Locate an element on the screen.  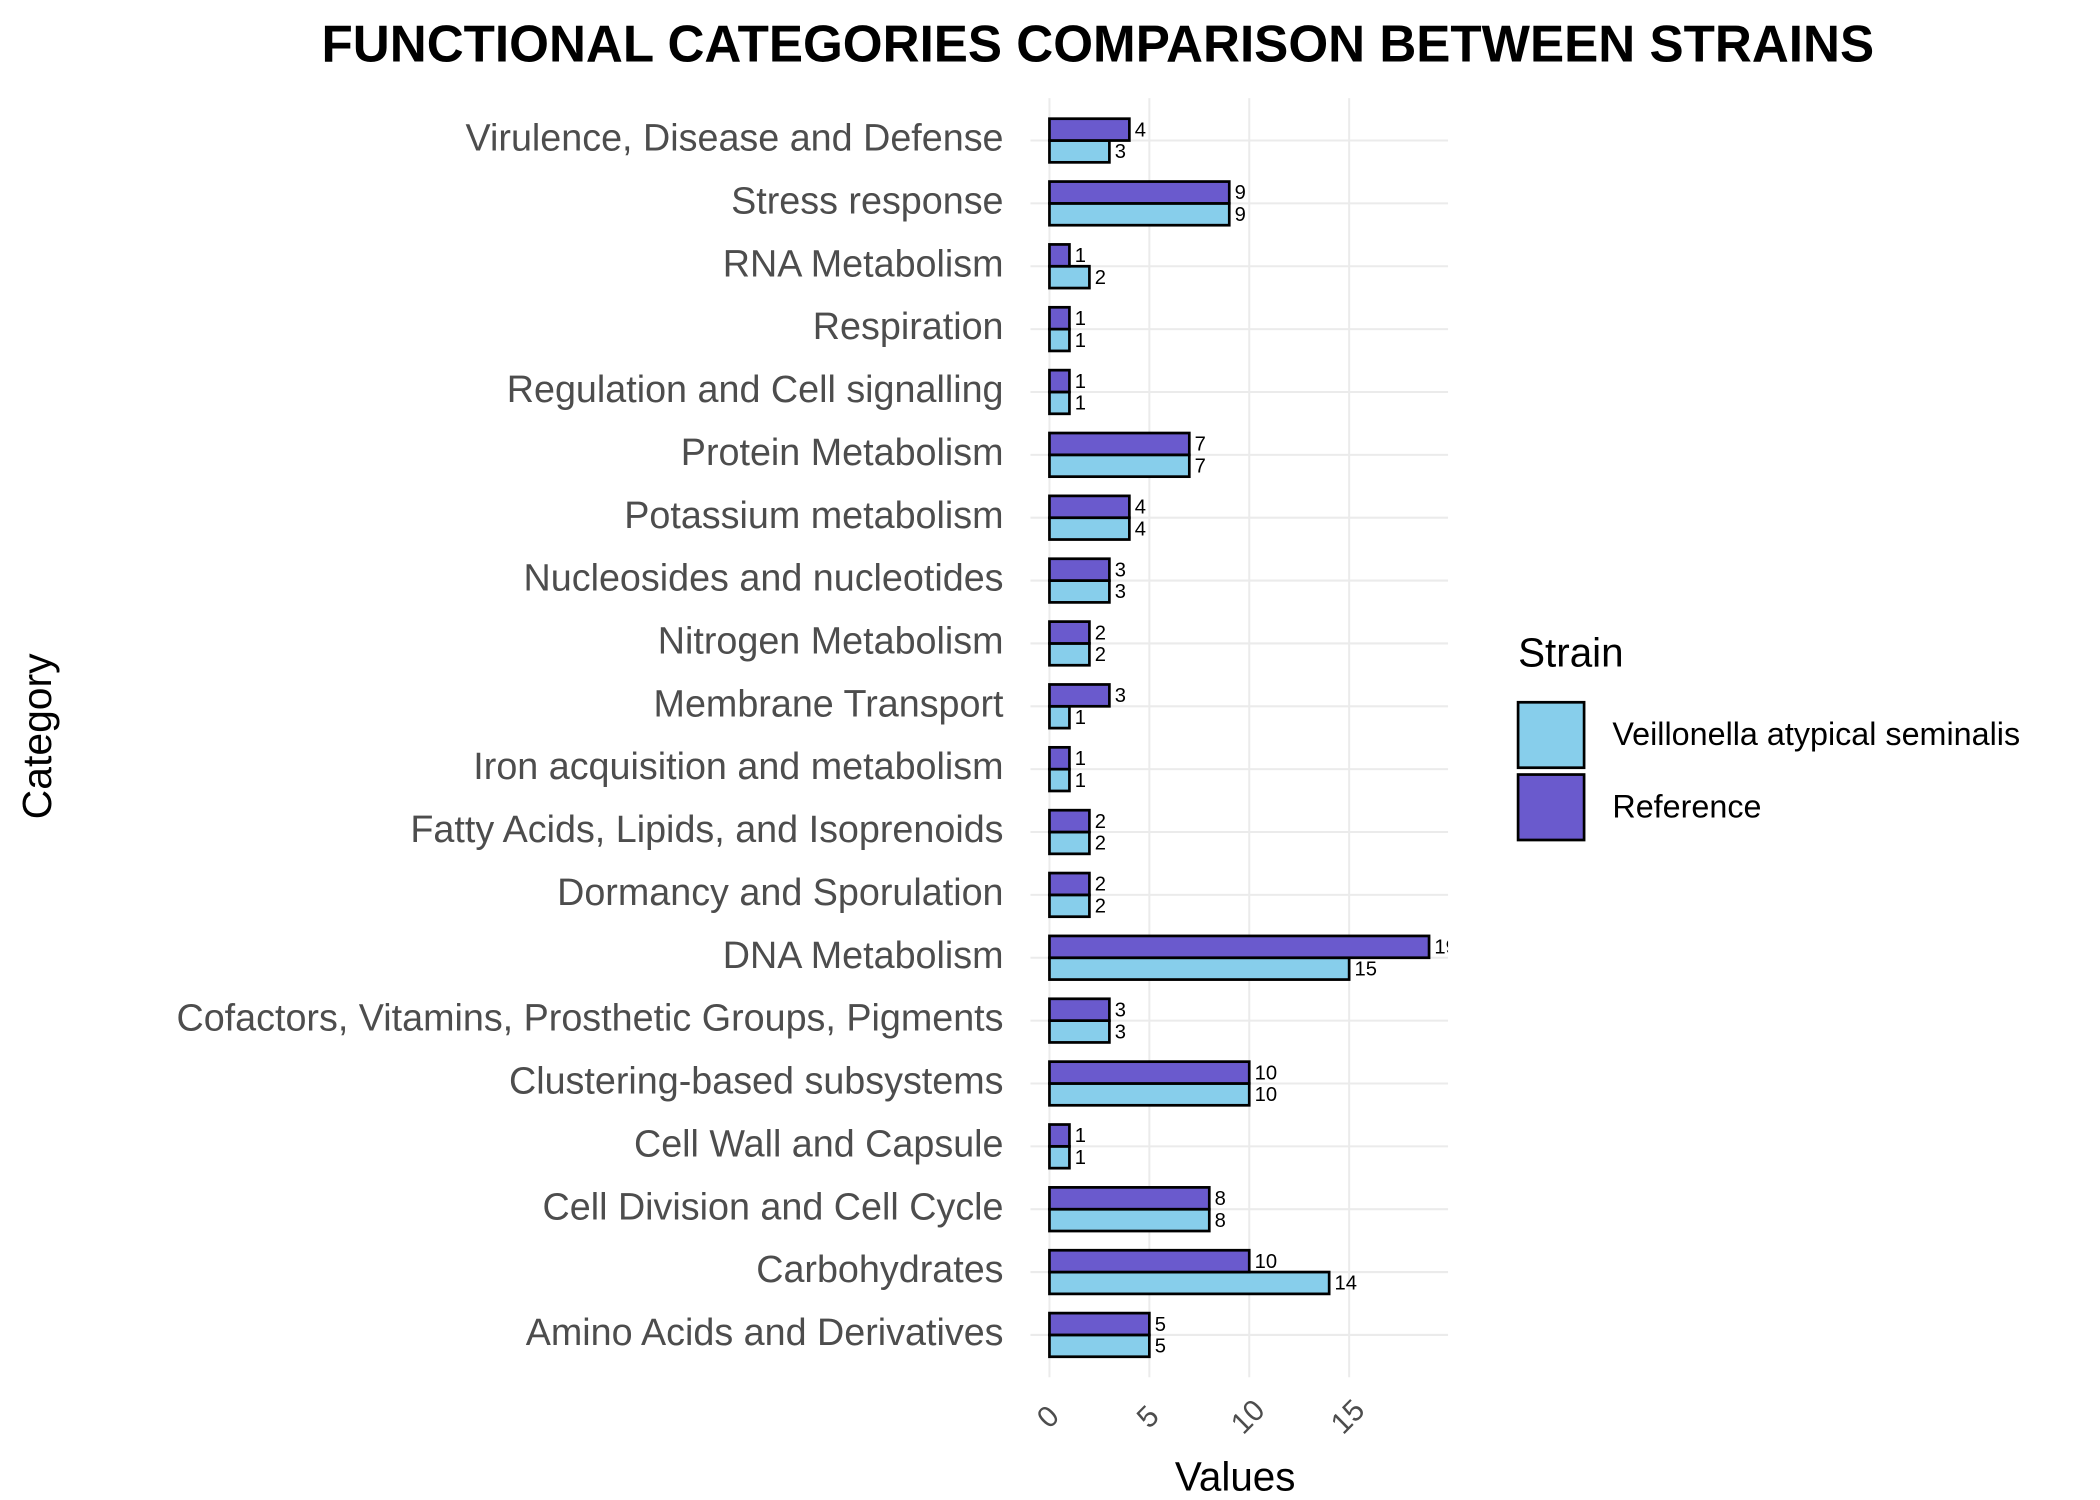
y-tick-label: Stress response is located at coordinates (867, 201).